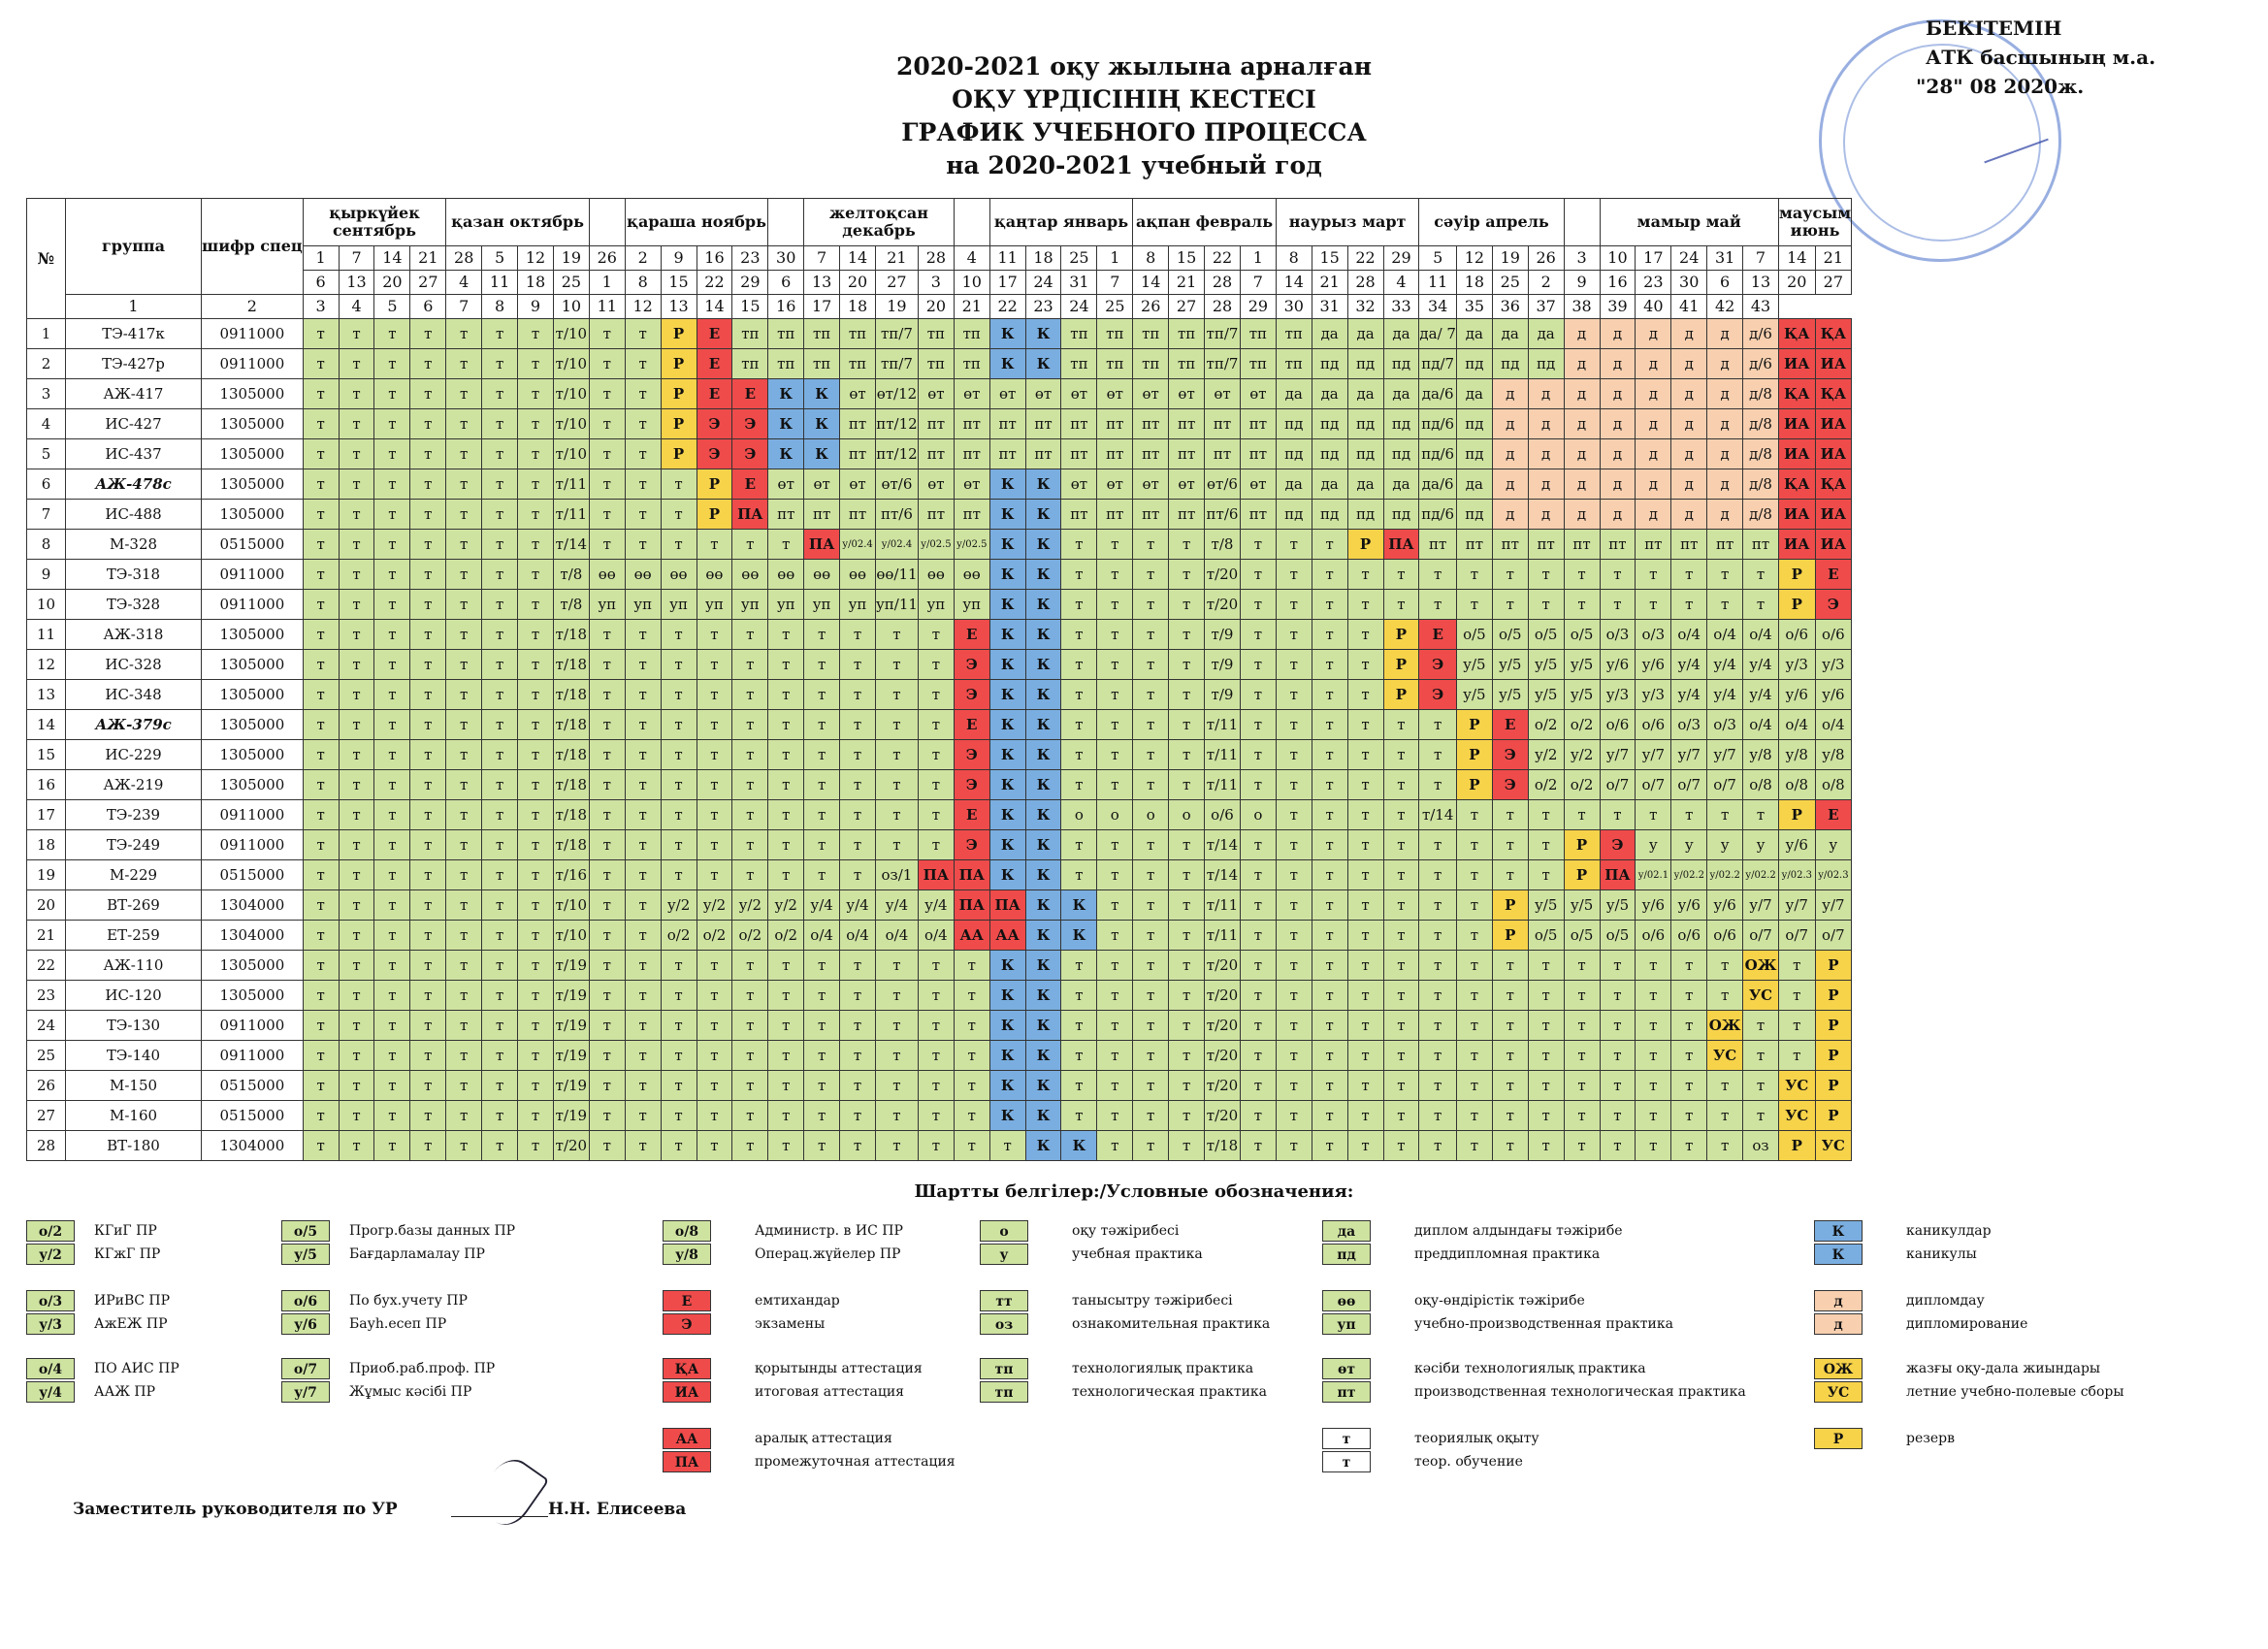  Describe the element at coordinates (50, 1368) in the screenshot. I see `legend-swatch: о/4` at that location.